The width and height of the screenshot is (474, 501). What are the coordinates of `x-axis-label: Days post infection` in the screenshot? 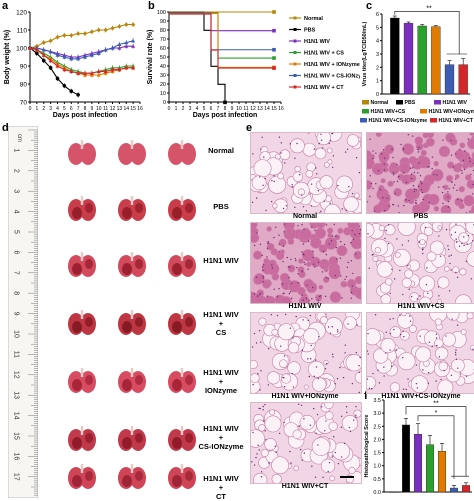 It's located at (85, 115).